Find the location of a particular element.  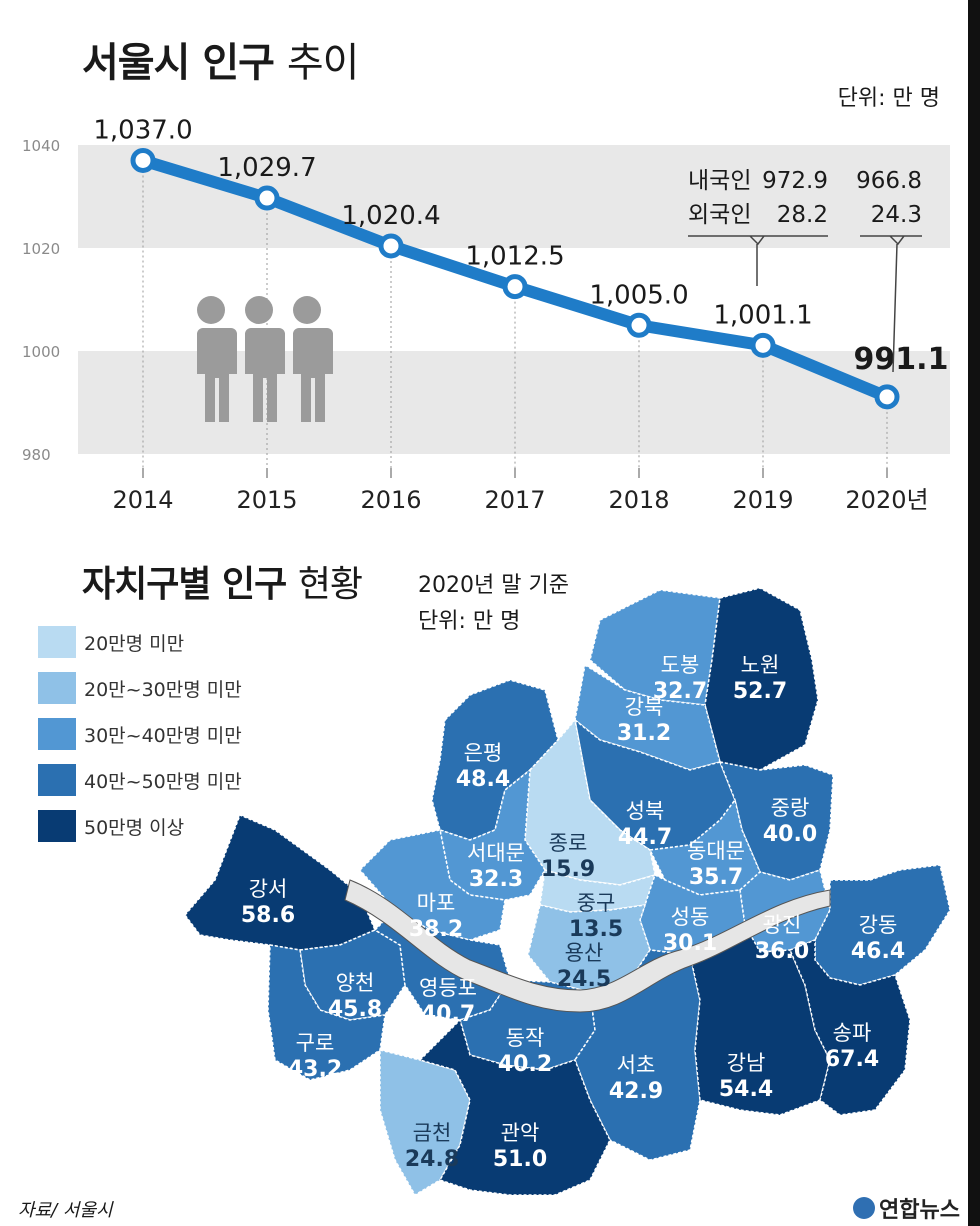

district-name: 금천 is located at coordinates (432, 1133).